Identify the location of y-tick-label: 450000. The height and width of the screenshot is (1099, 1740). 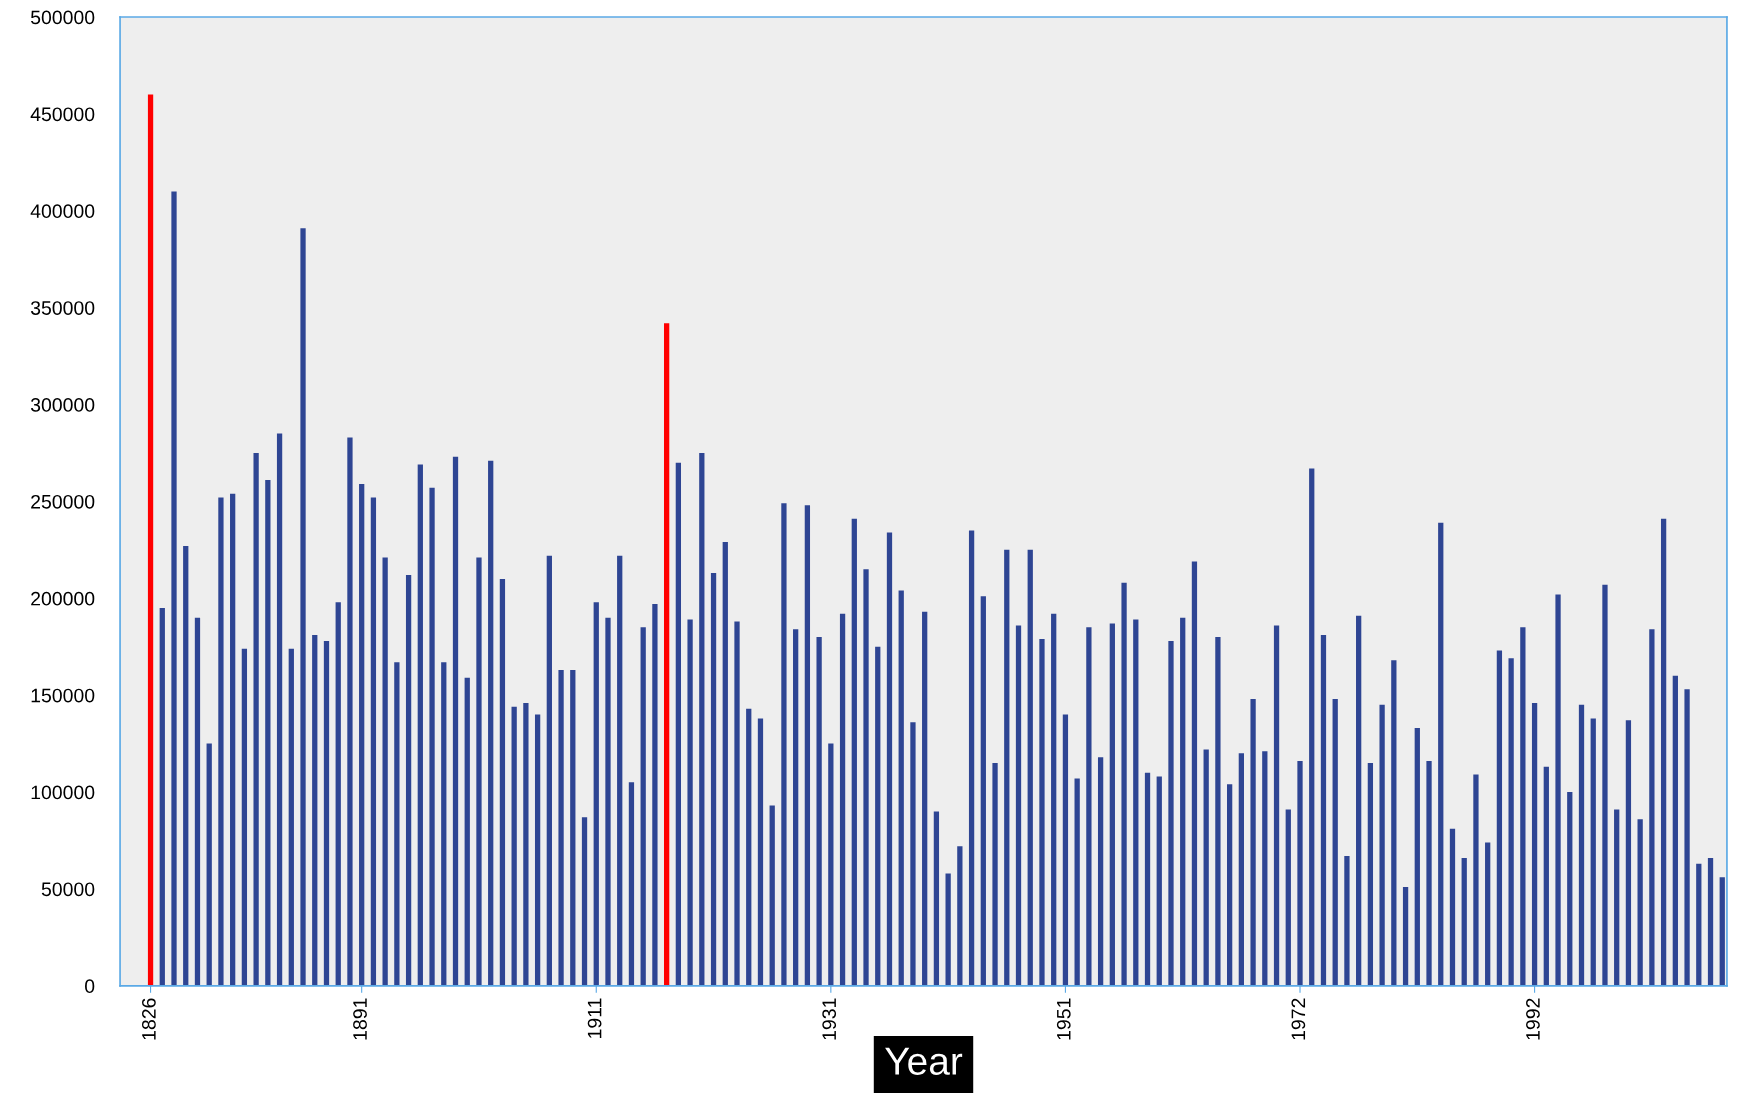
(62, 114).